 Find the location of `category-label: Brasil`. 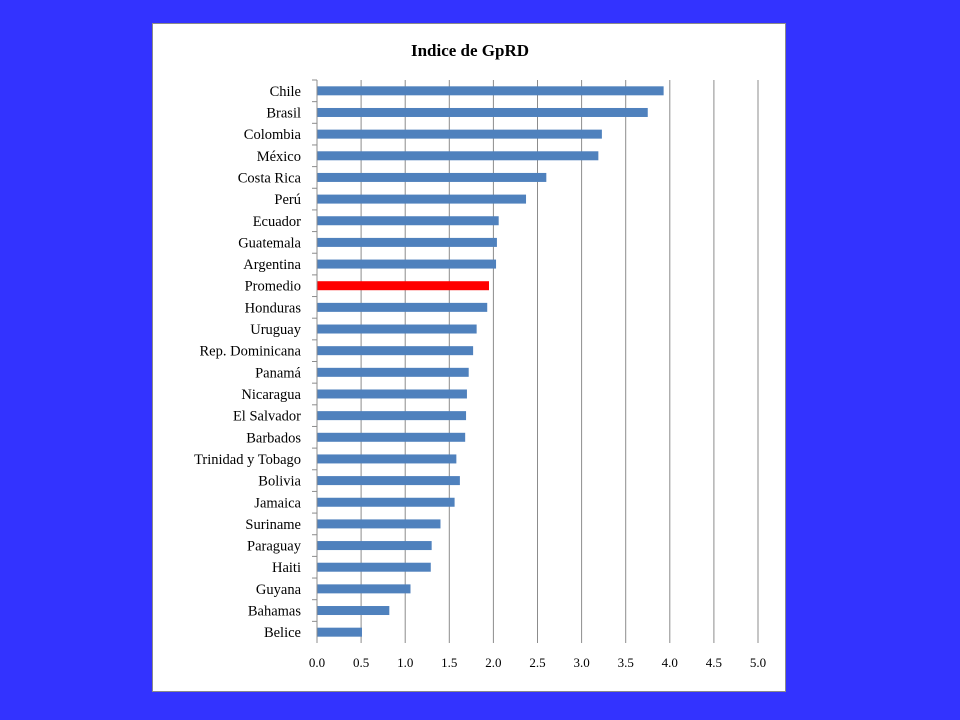

category-label: Brasil is located at coordinates (283, 113).